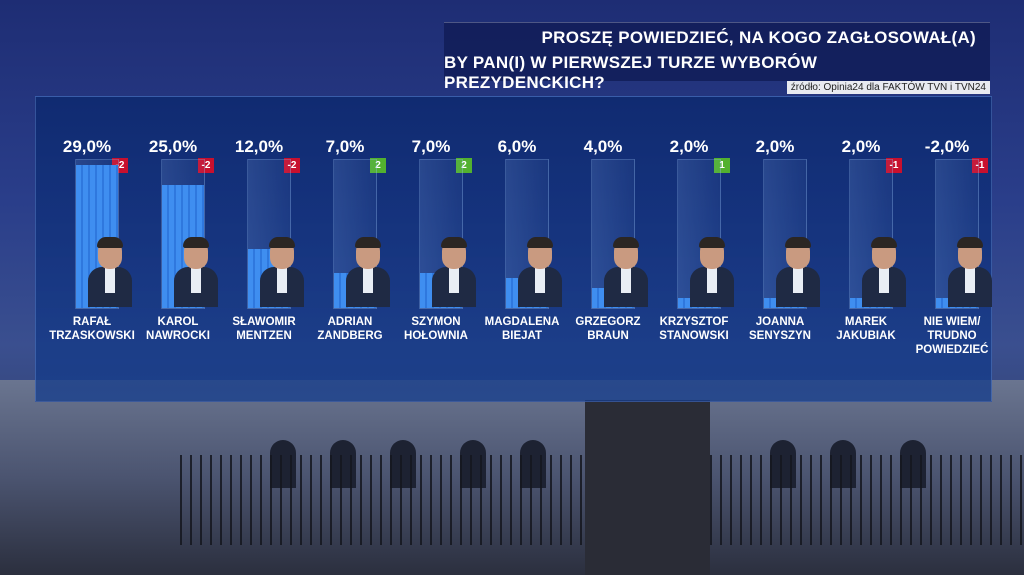 The image size is (1024, 575). I want to click on bar-column: 2,0% -1 MAREK JAKUBIAK, so click(867, 249).